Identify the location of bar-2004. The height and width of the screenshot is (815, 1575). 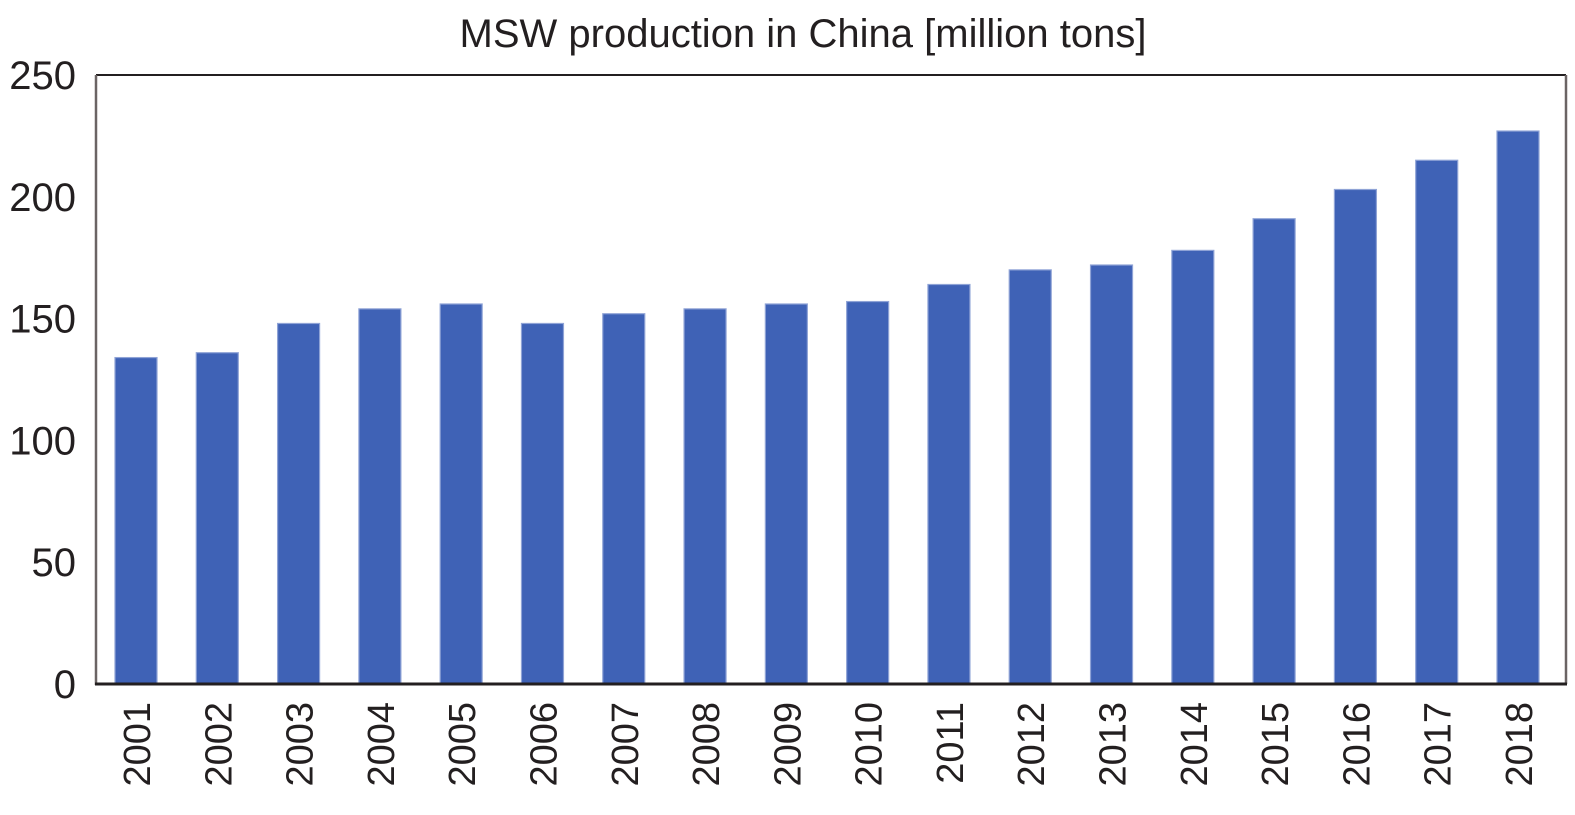
(380, 496).